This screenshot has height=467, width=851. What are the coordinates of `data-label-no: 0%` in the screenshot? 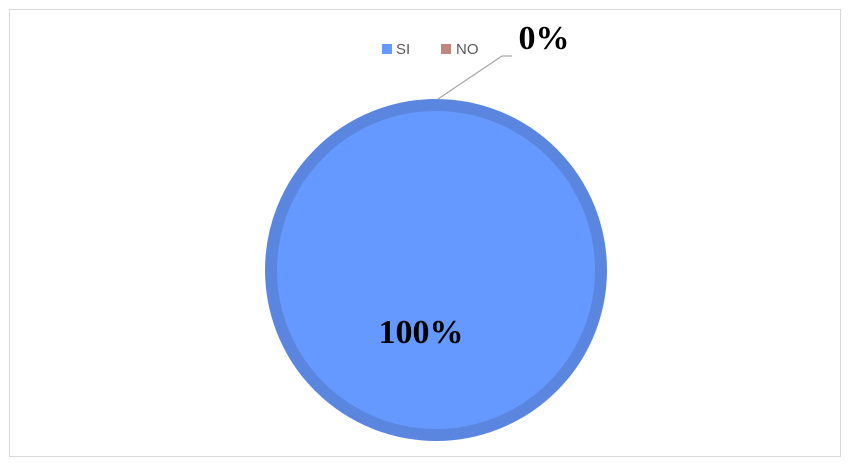 It's located at (544, 38).